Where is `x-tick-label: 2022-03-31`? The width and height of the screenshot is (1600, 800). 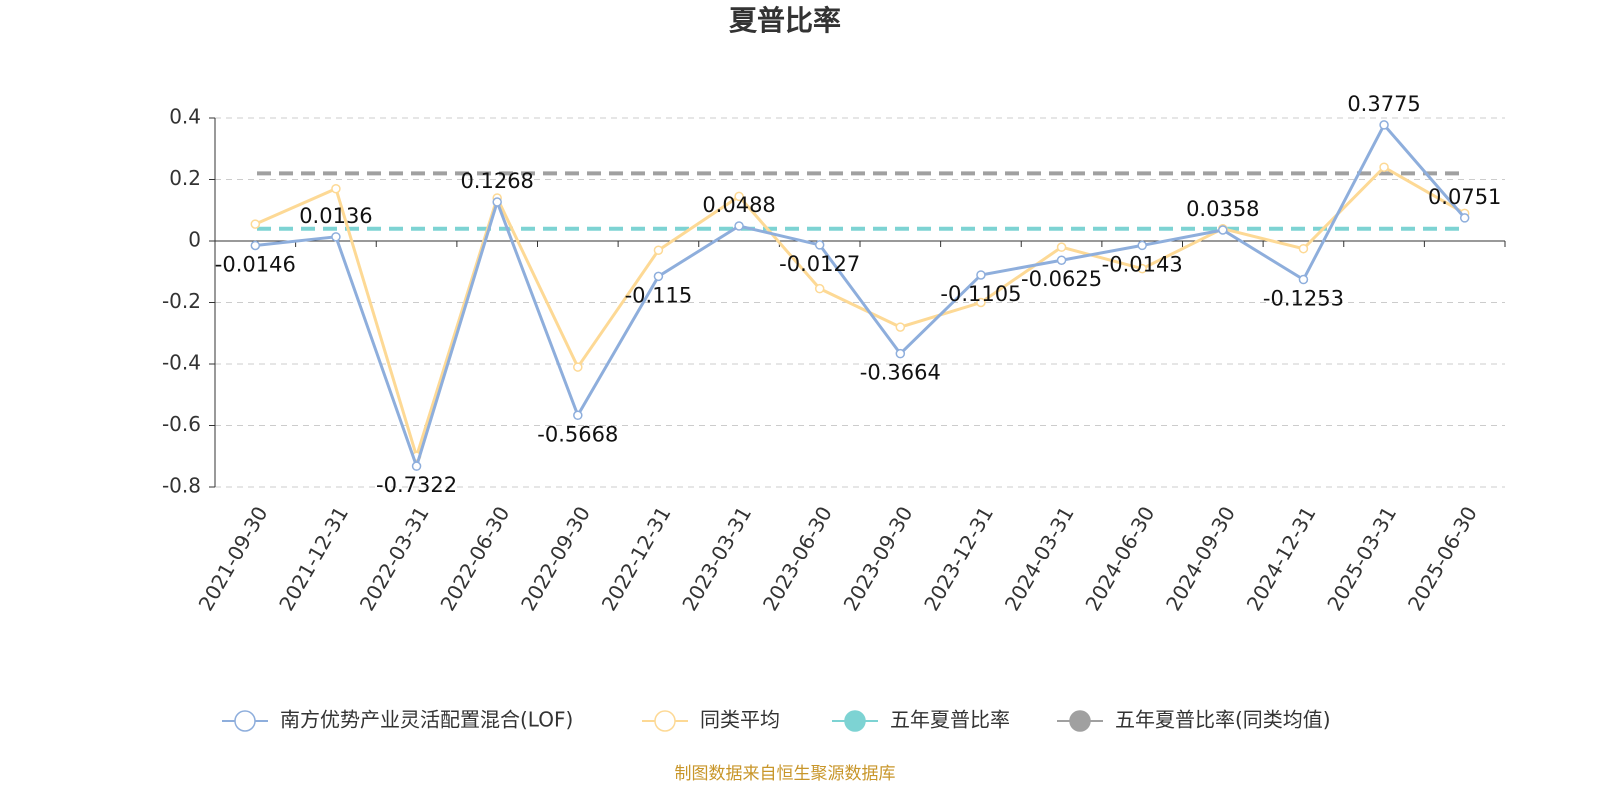 x-tick-label: 2022-03-31 is located at coordinates (394, 558).